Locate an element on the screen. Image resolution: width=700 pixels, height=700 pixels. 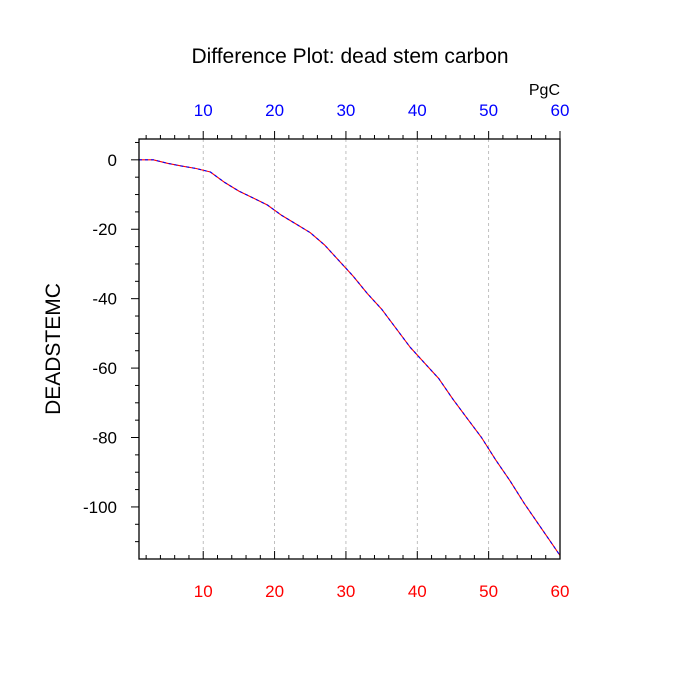
x-tick-label-bottom: 50 is located at coordinates (488, 591).